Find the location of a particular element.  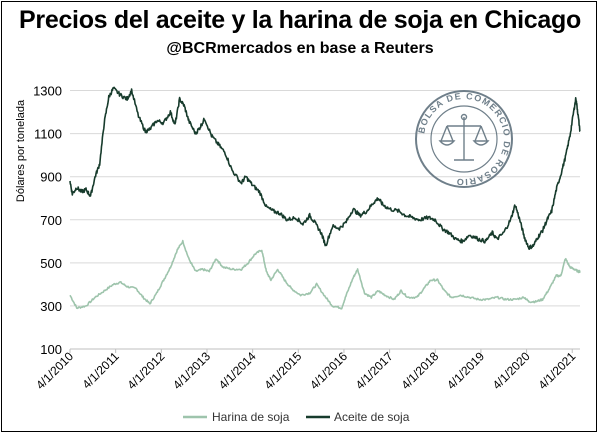

x-tick-label: 4/1/2018 is located at coordinates (419, 370).